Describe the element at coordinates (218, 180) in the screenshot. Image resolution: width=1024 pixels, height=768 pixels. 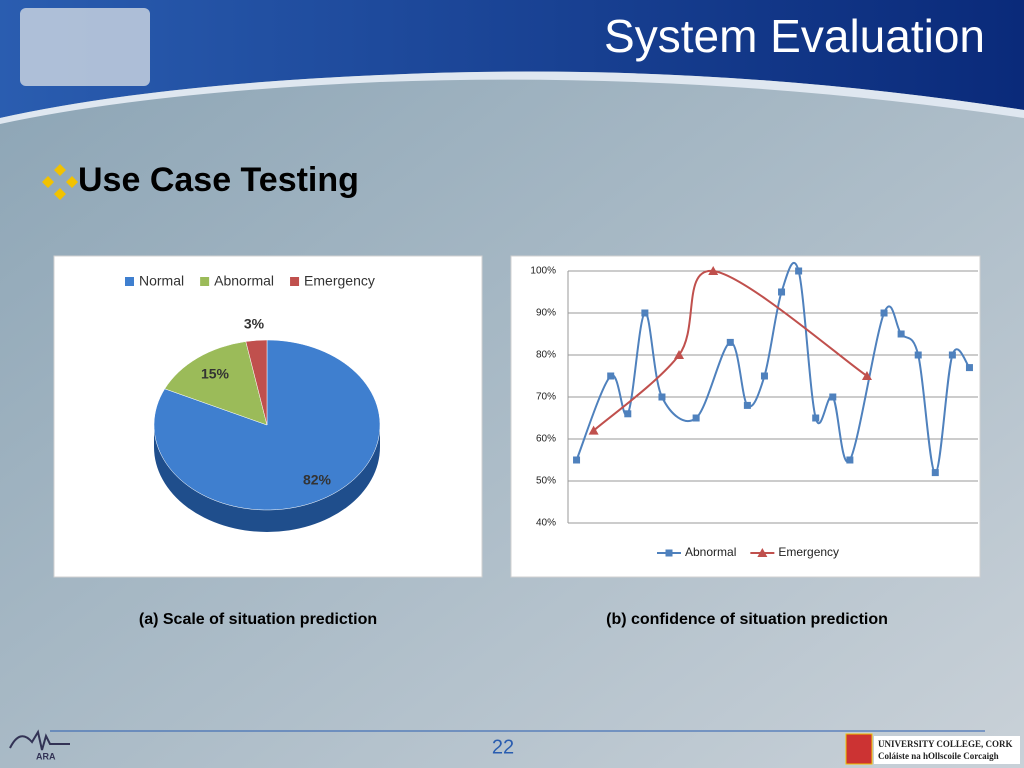
I see `bullet-text: Use Case Testing` at that location.